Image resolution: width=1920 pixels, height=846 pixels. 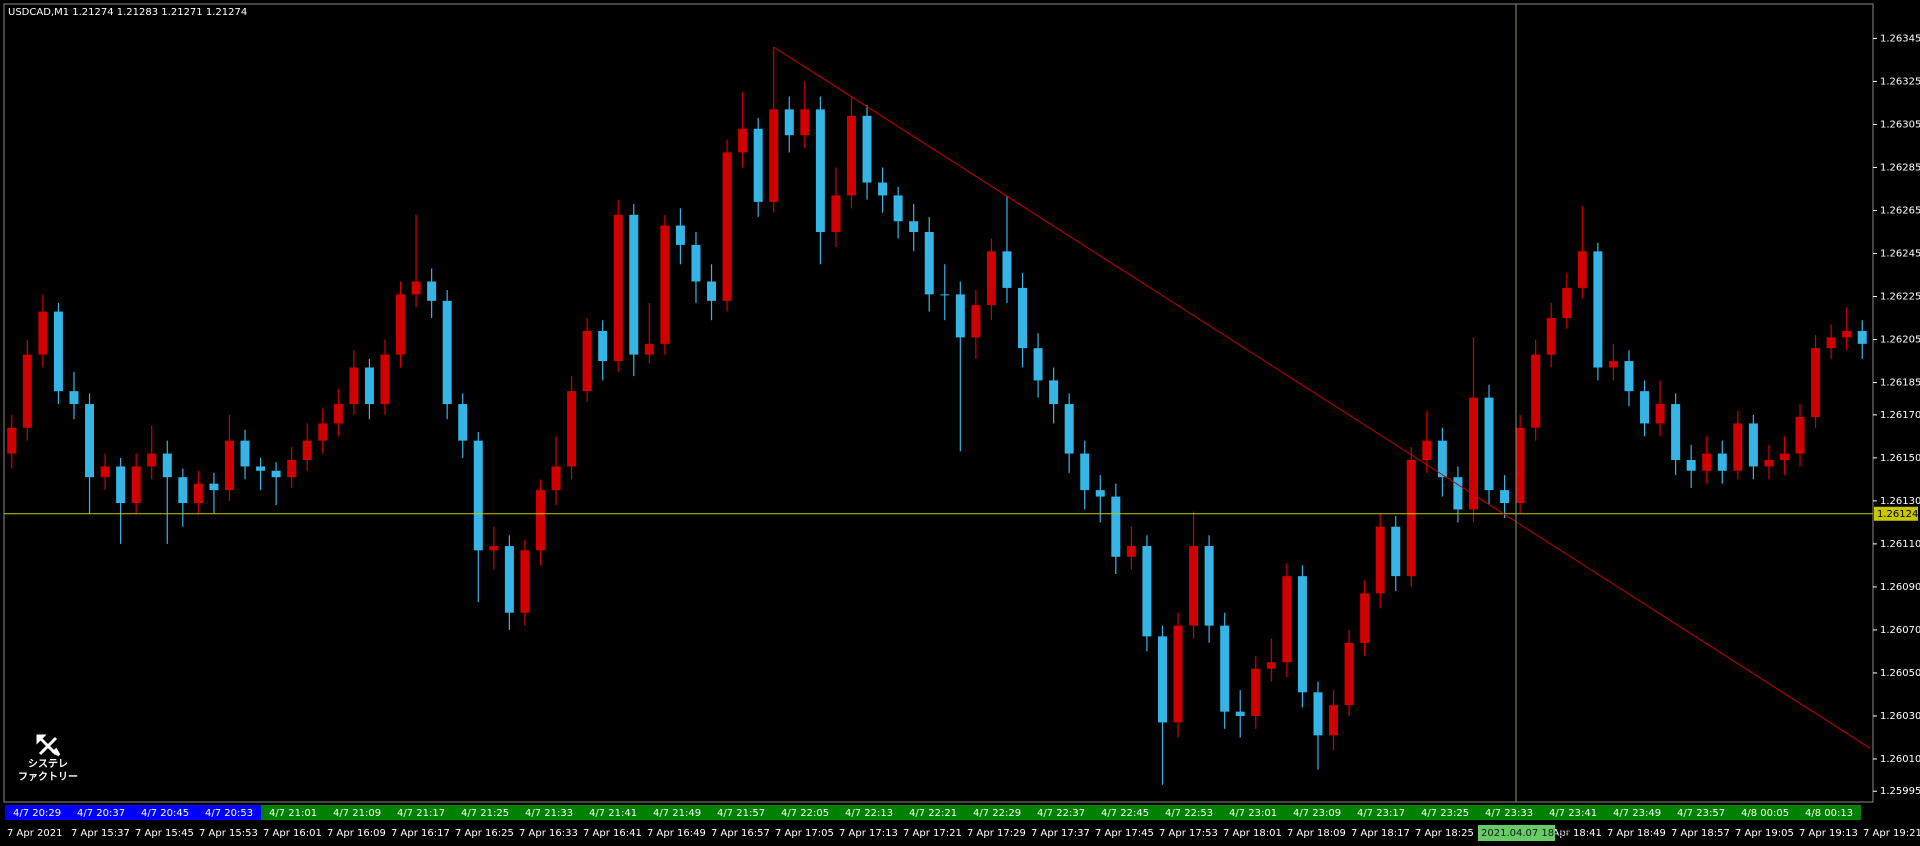 What do you see at coordinates (1124, 833) in the screenshot?
I see `x-tick-label: 7 Apr 17:45` at bounding box center [1124, 833].